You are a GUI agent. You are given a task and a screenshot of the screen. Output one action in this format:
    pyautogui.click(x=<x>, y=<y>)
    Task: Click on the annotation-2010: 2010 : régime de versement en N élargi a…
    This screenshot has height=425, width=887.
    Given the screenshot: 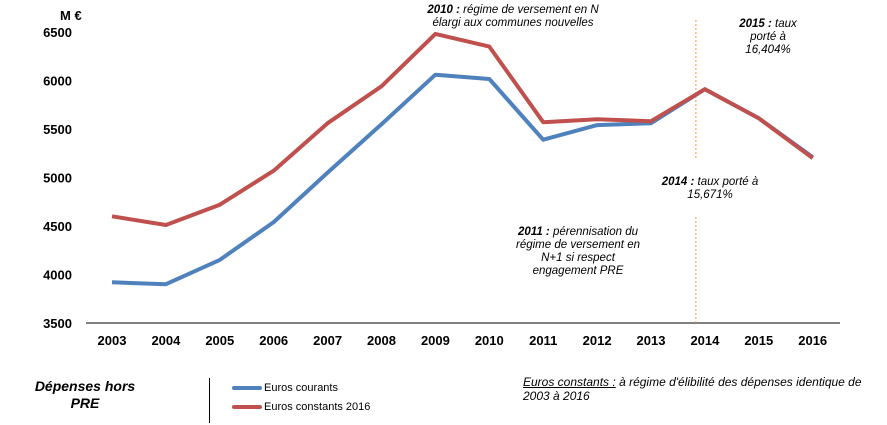 What is the action you would take?
    pyautogui.click(x=513, y=17)
    